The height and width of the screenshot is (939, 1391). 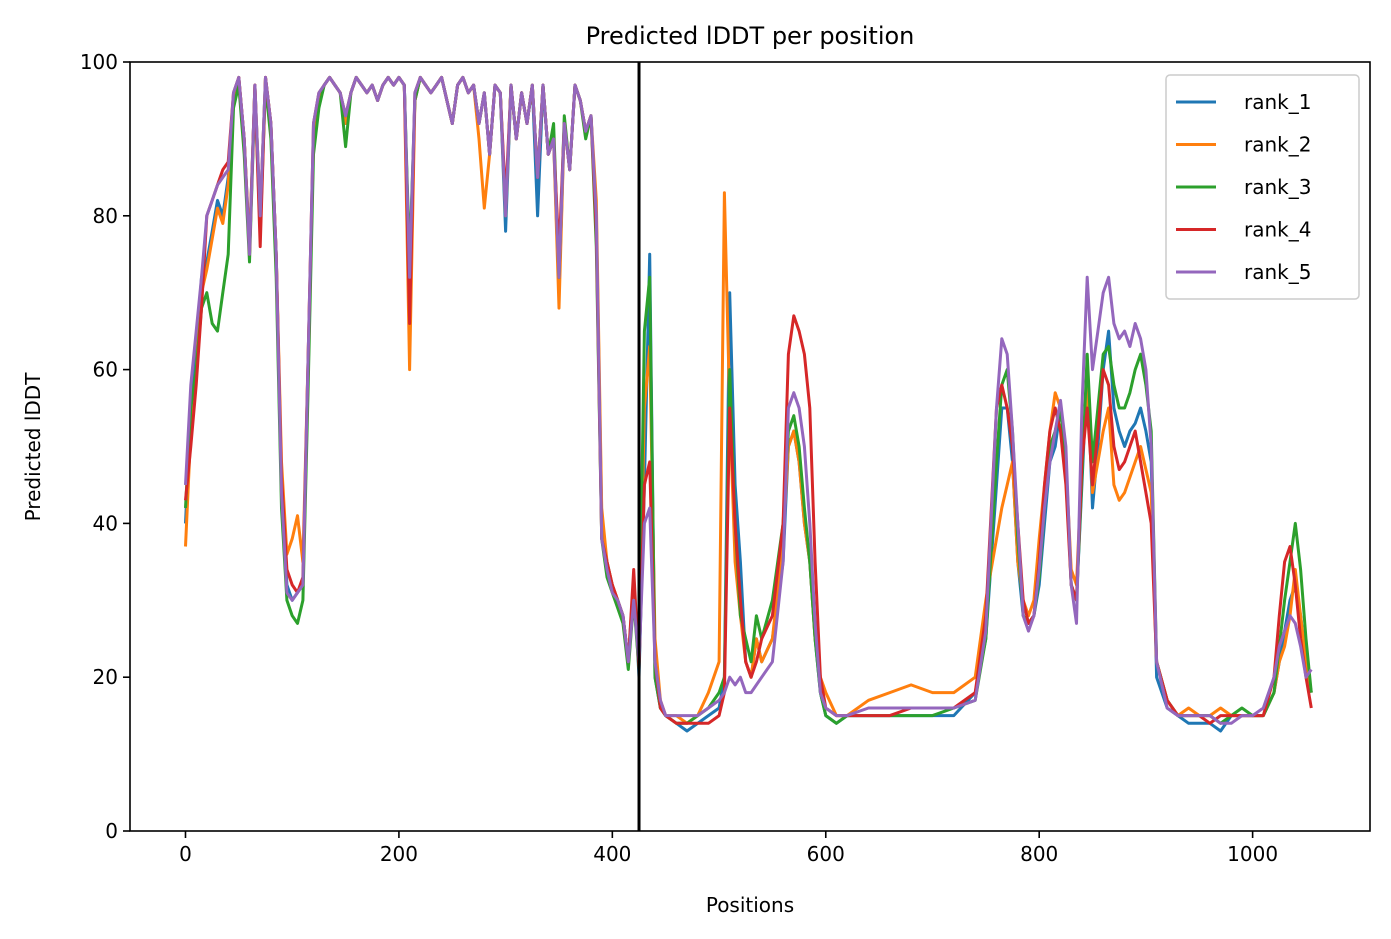 I want to click on y-tick-label: 60, so click(x=105, y=370).